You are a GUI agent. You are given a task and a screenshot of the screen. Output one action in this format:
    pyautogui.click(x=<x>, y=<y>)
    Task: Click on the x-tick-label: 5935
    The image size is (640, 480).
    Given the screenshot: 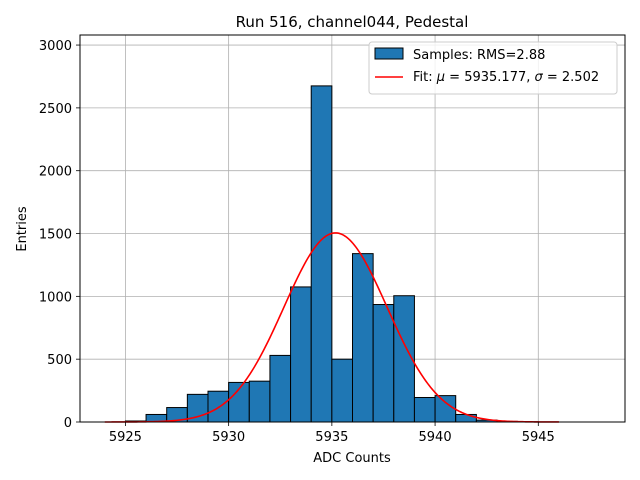 What is the action you would take?
    pyautogui.click(x=331, y=437)
    